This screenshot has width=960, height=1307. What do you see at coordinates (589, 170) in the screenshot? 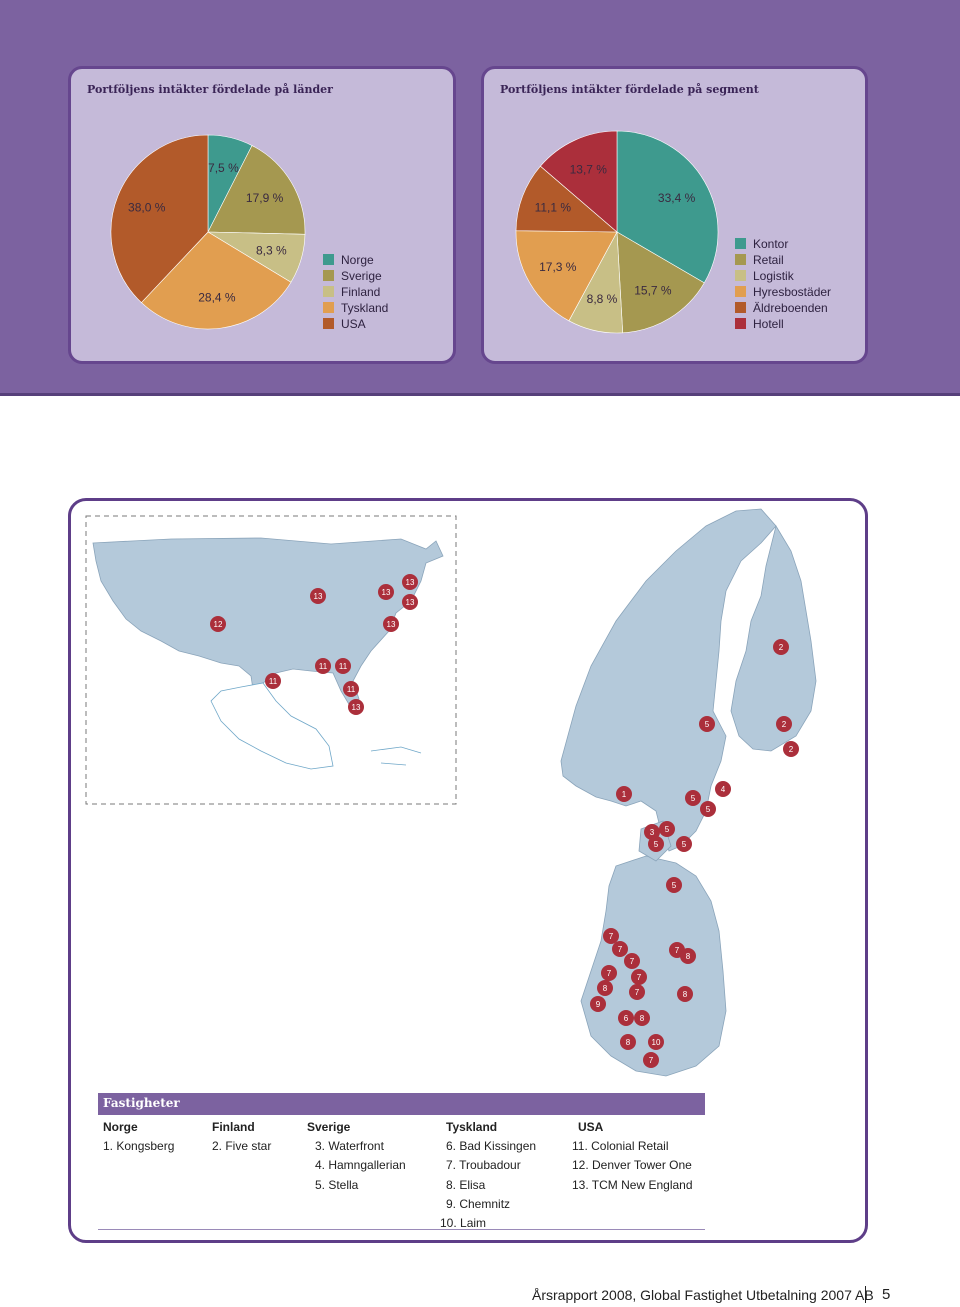
I see `pie-value-label: 13,7 %` at bounding box center [589, 170].